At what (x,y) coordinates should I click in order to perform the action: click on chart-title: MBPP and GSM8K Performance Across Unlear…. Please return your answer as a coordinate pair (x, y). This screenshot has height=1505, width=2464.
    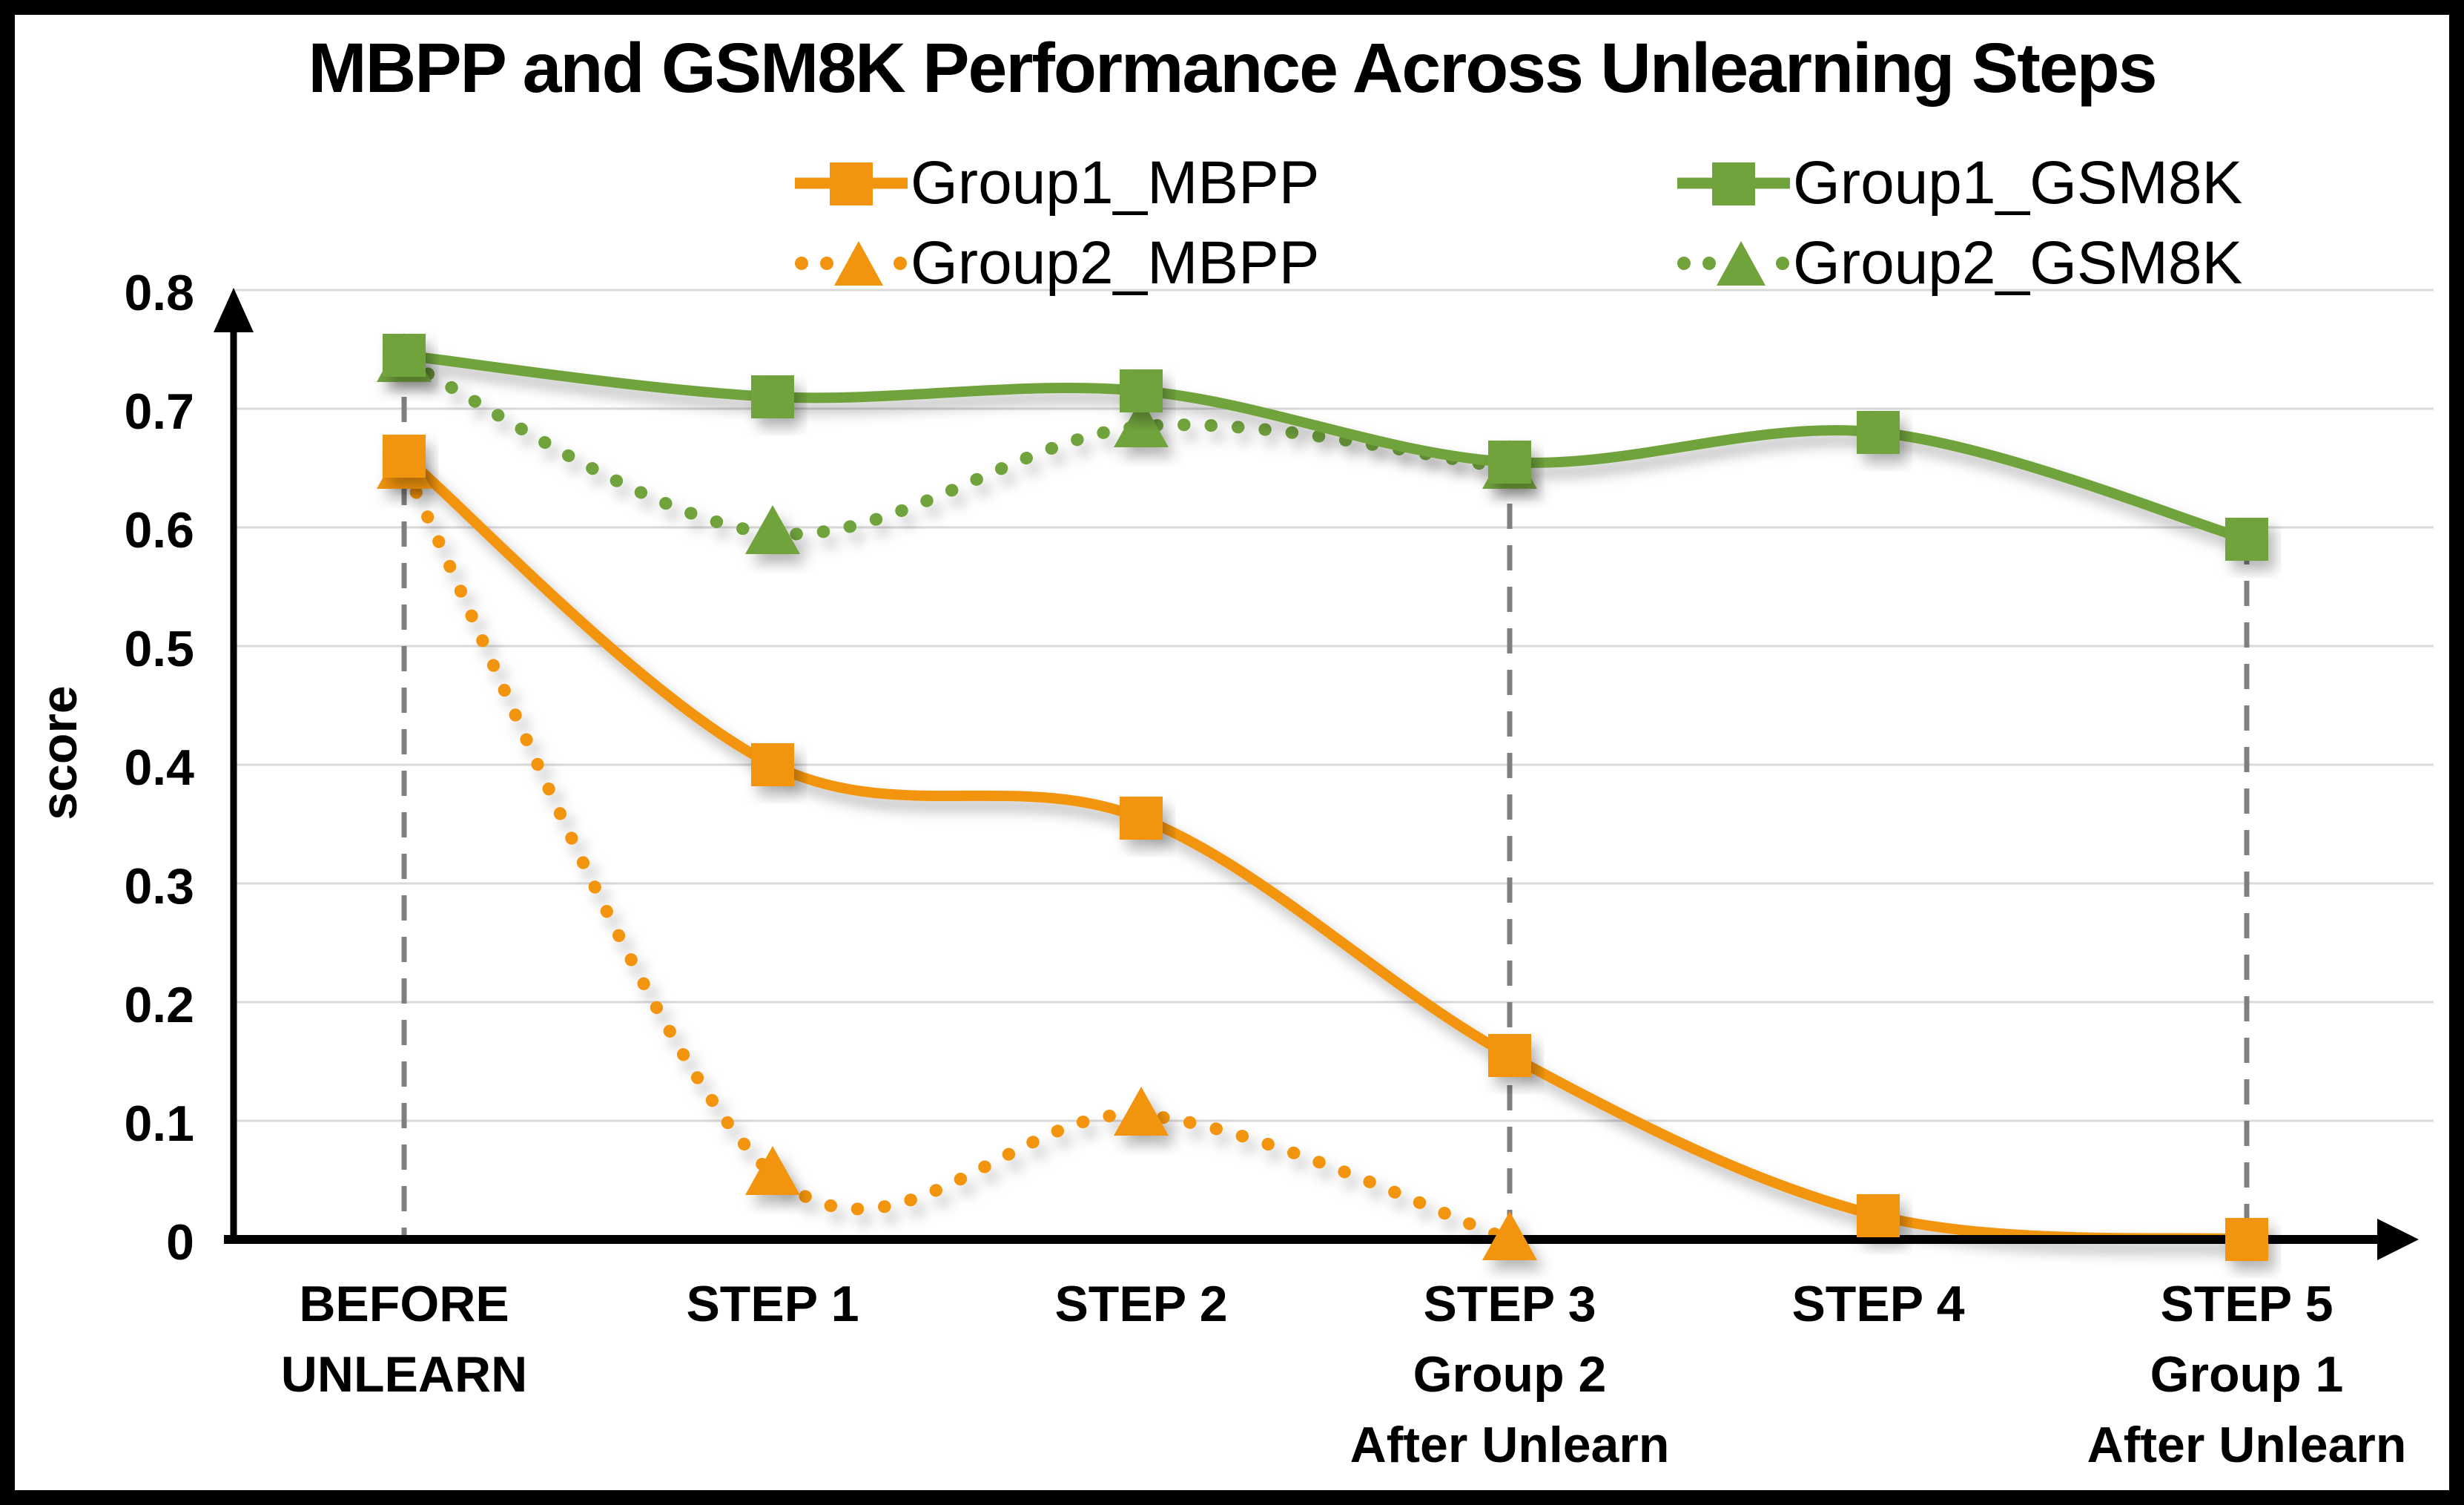
    Looking at the image, I should click on (1232, 68).